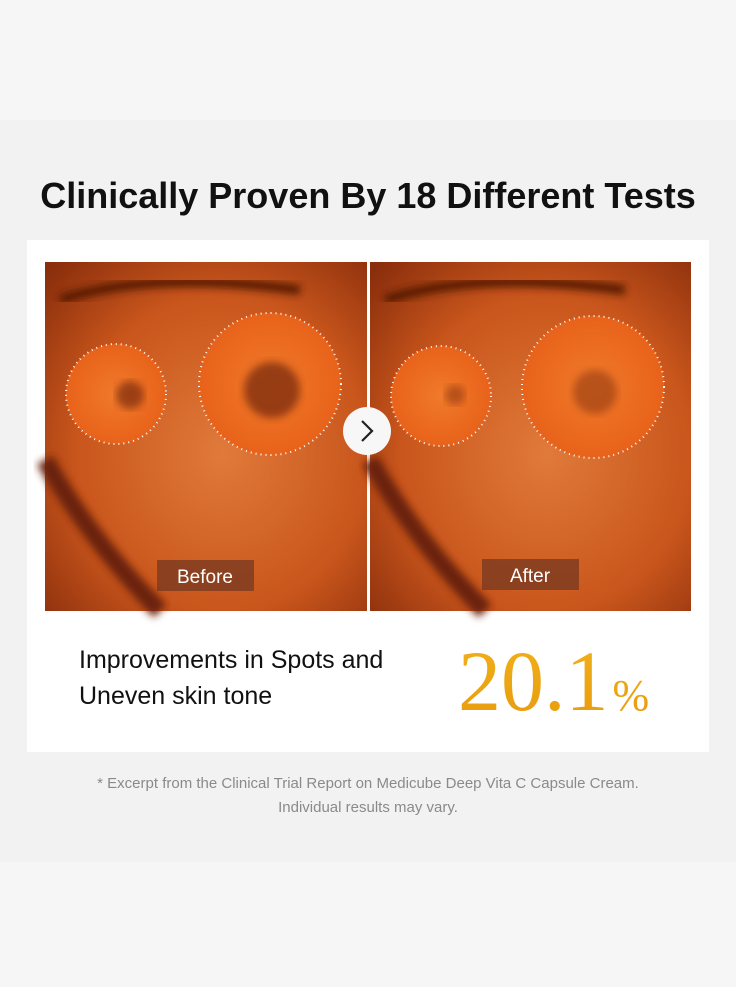 The image size is (736, 987). I want to click on result-number: 20.1, so click(533, 681).